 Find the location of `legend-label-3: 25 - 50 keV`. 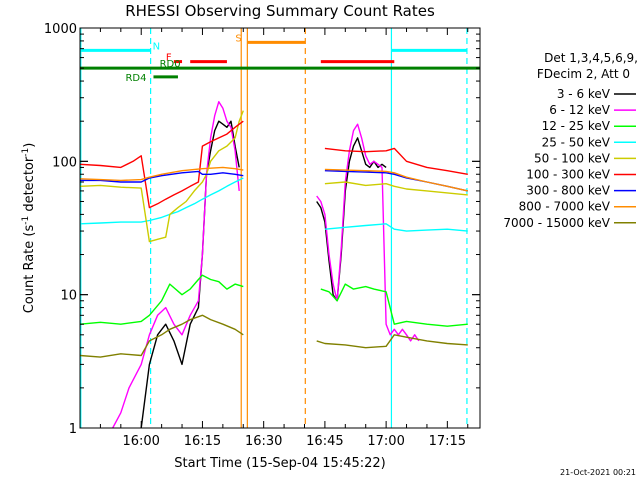

legend-label-3: 25 - 50 keV is located at coordinates (576, 142).